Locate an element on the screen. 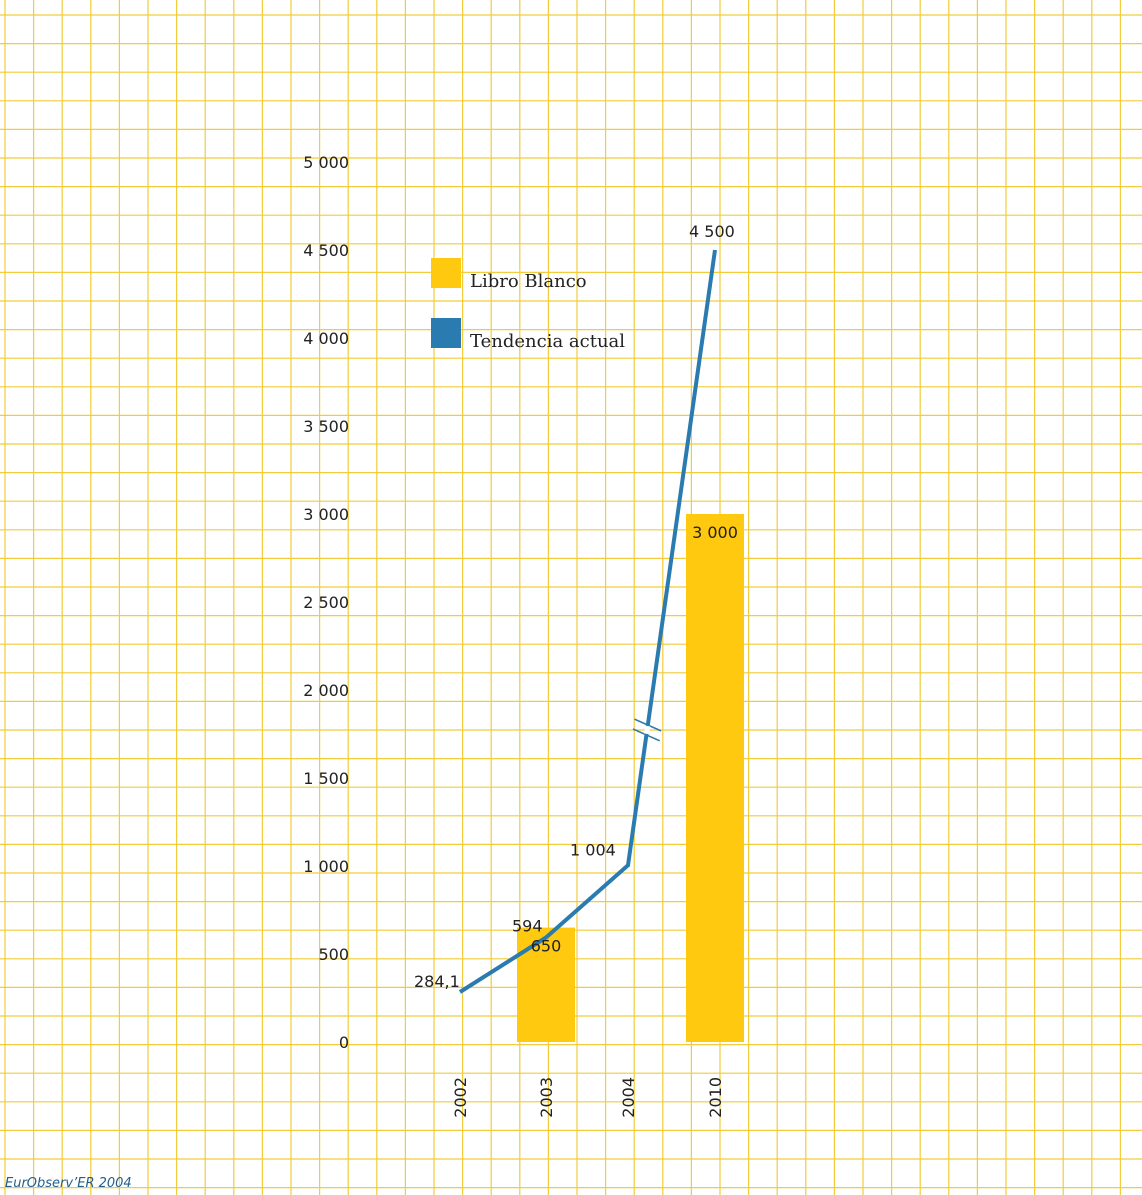  bar-data-label: 650 is located at coordinates (546, 946).